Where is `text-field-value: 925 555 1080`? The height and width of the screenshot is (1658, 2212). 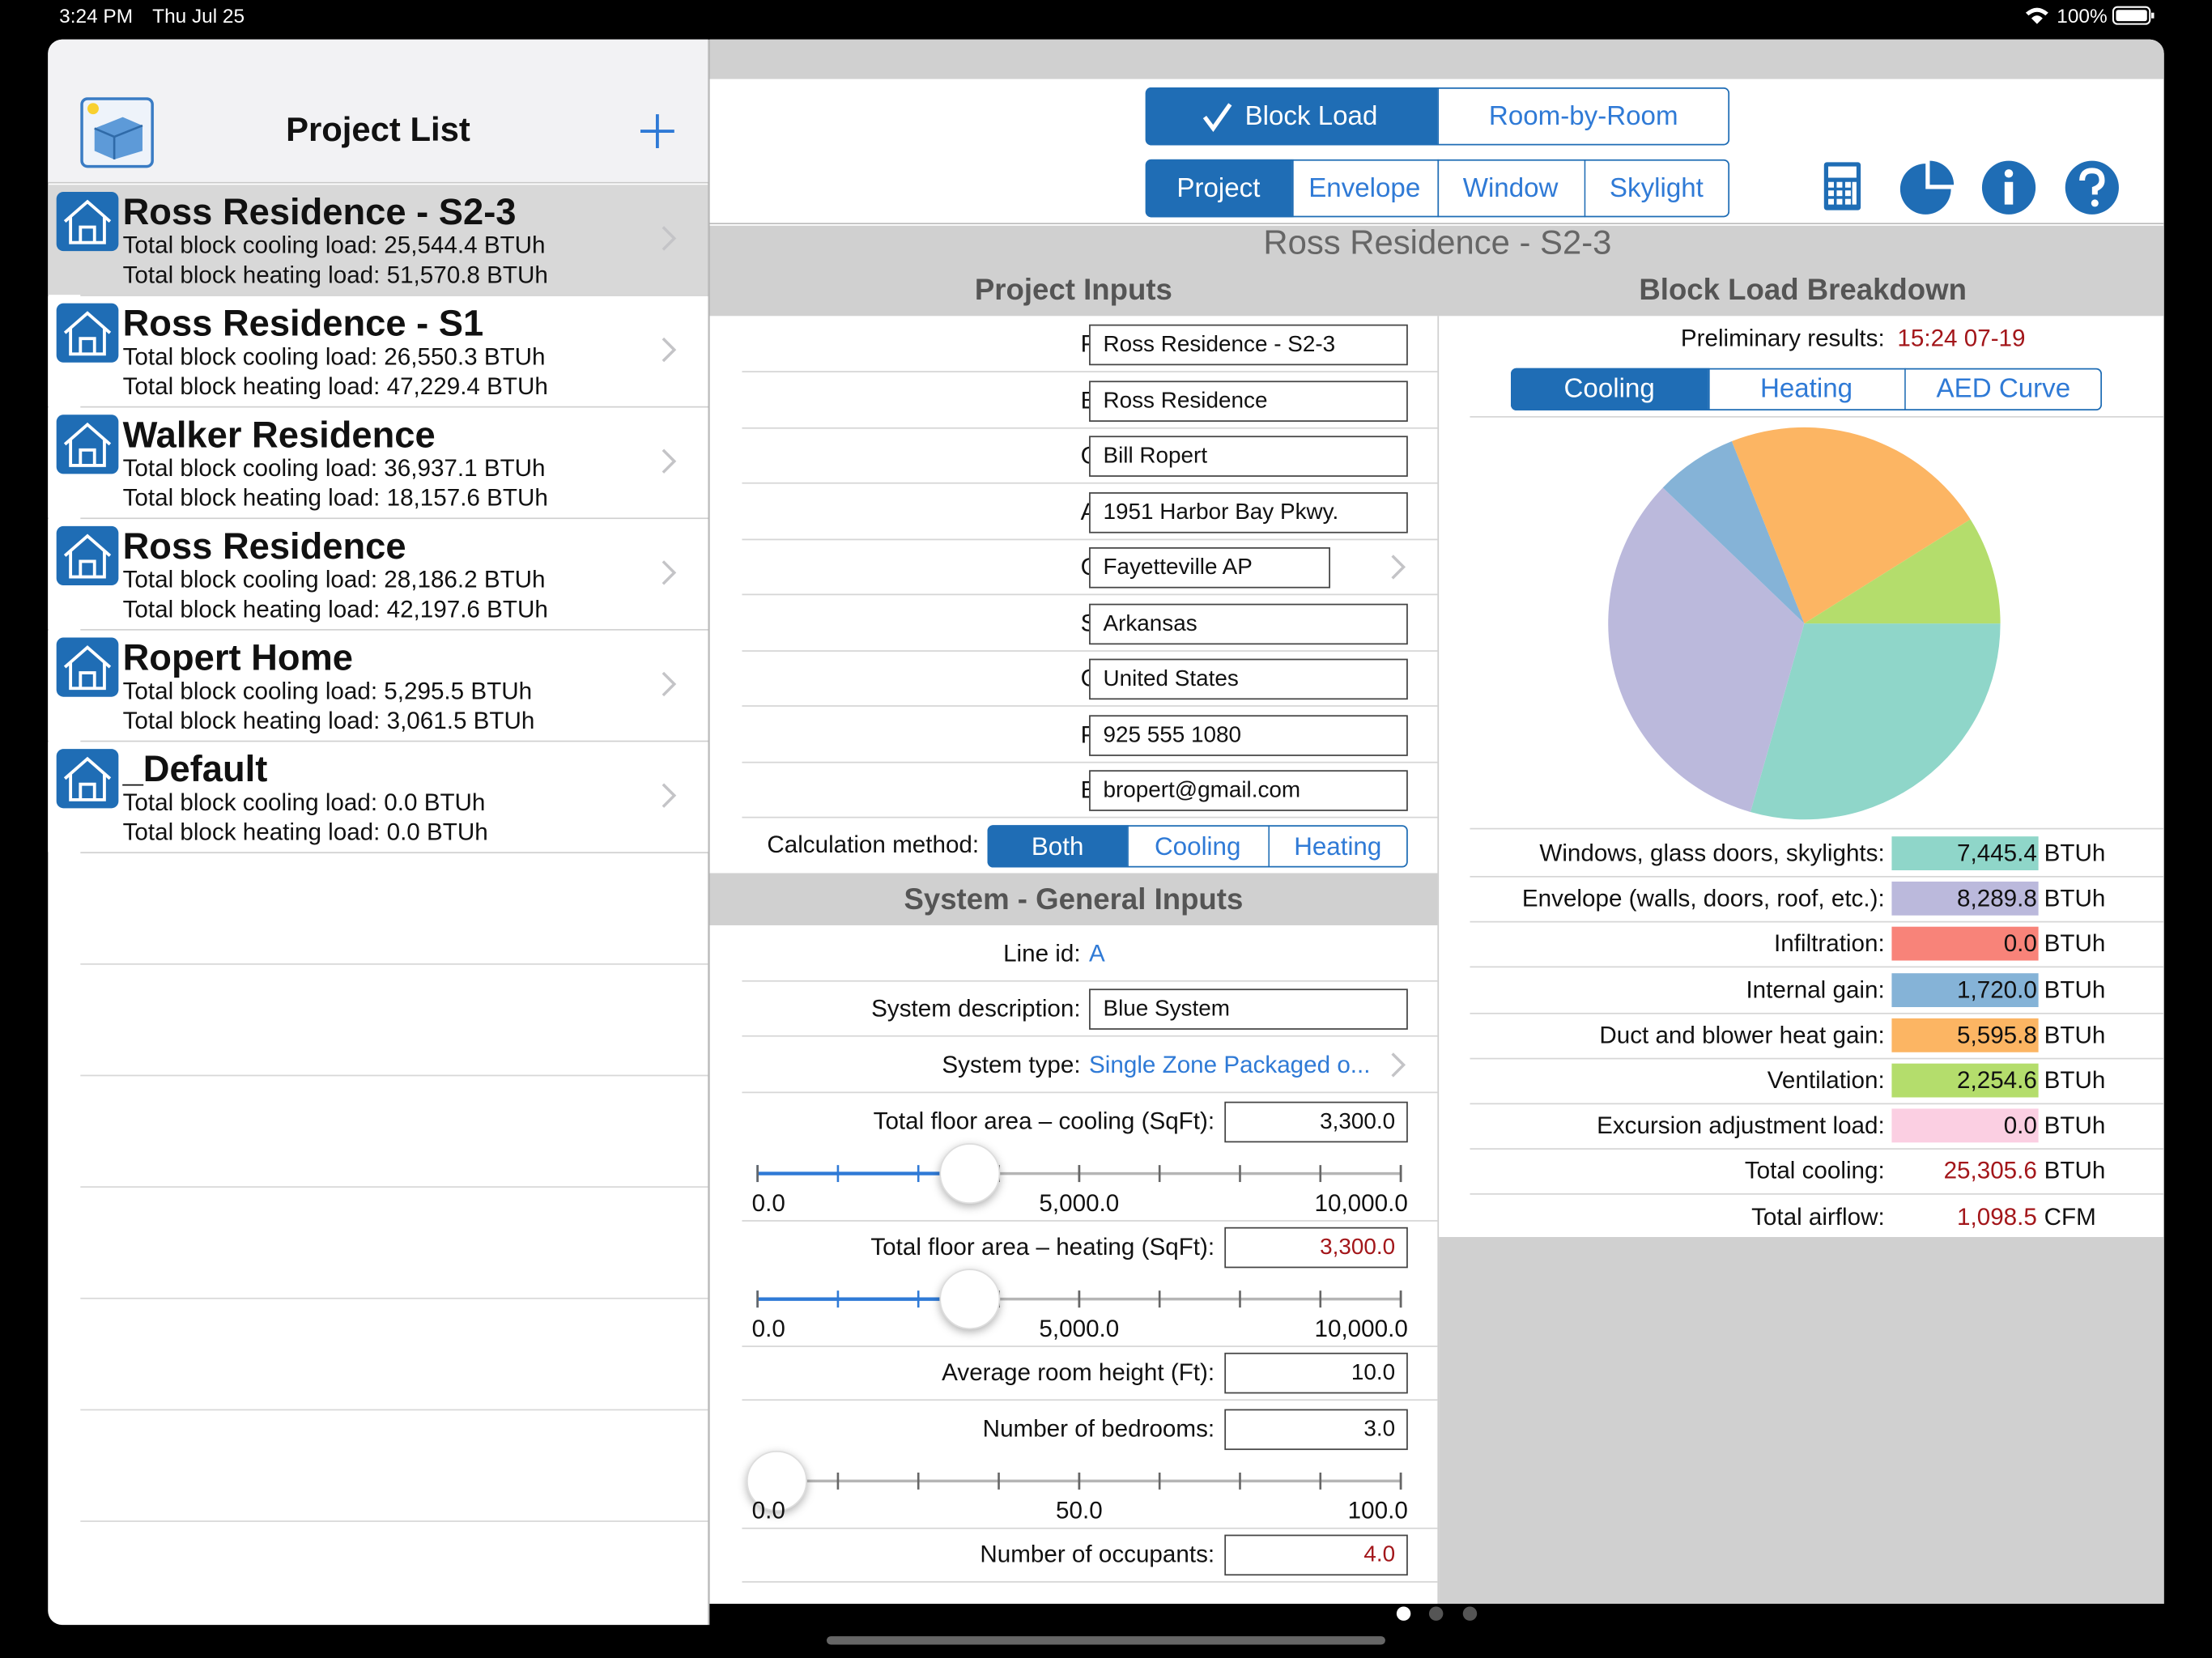
text-field-value: 925 555 1080 is located at coordinates (1172, 734).